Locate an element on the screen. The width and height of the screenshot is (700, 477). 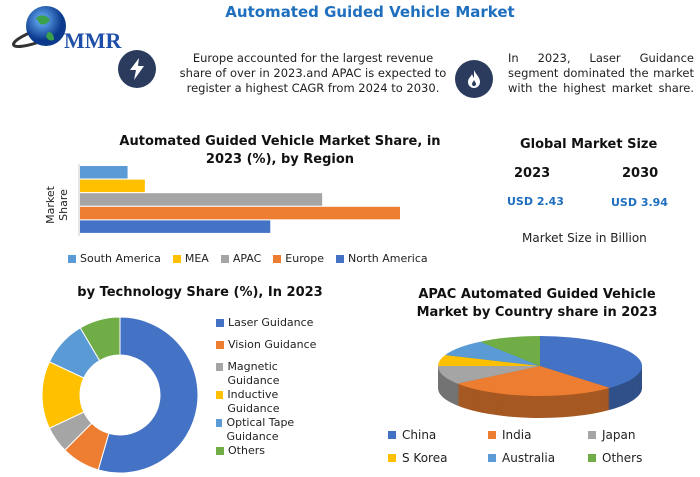
legend-item-inductive-guidance: Inductive Guidance is located at coordinates (271, 402).